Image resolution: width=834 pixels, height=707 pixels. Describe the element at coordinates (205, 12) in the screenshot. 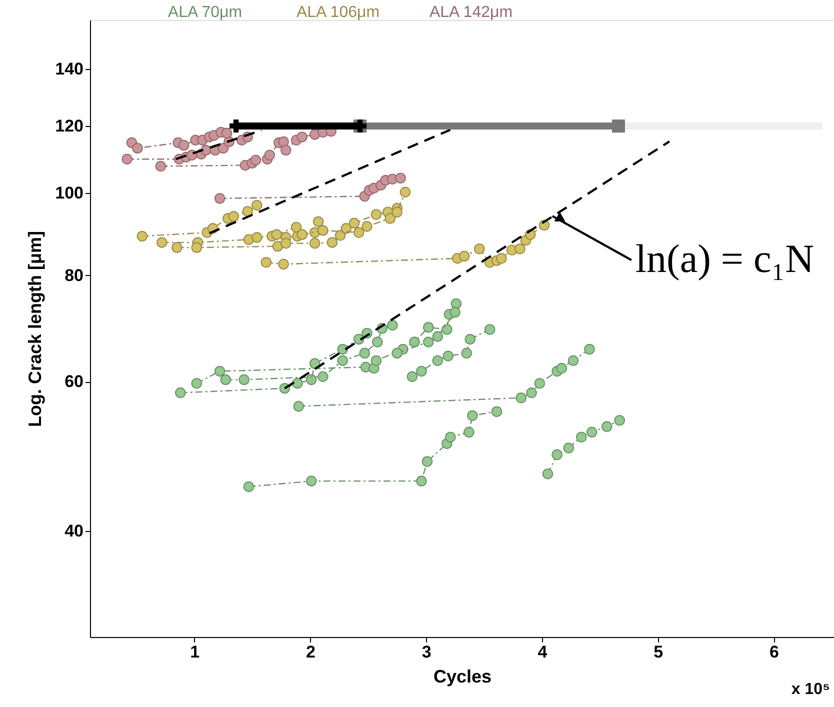

I see `text: ALA 70μm` at that location.